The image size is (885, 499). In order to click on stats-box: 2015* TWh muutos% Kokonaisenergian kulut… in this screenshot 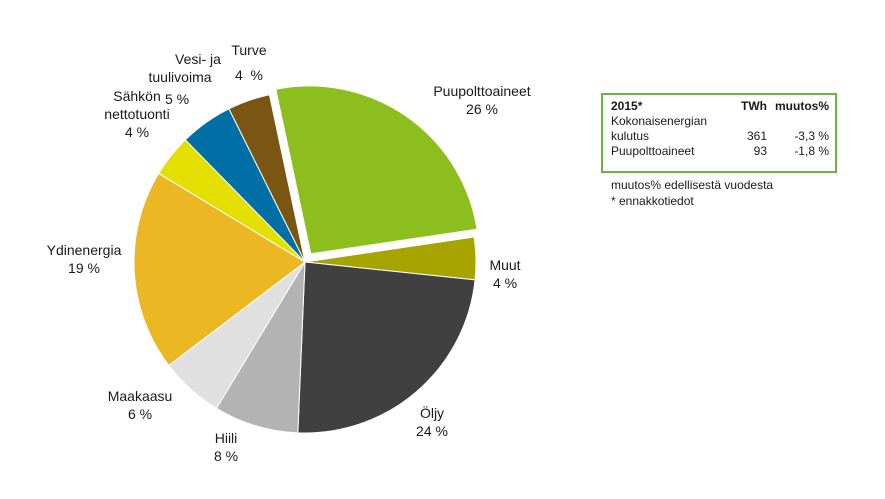, I will do `click(719, 133)`.